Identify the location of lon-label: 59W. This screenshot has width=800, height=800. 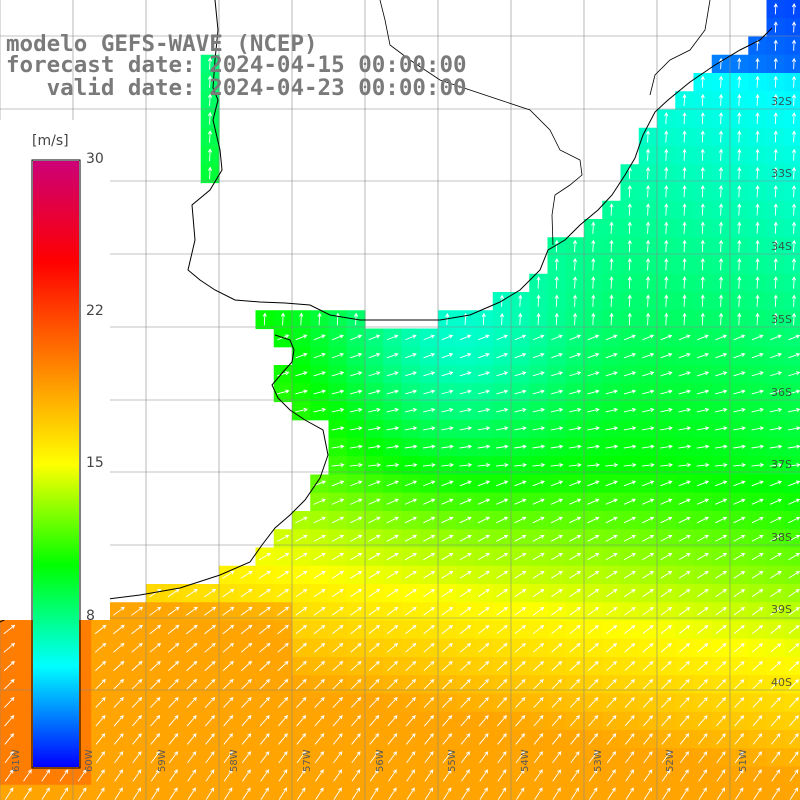
(162, 760).